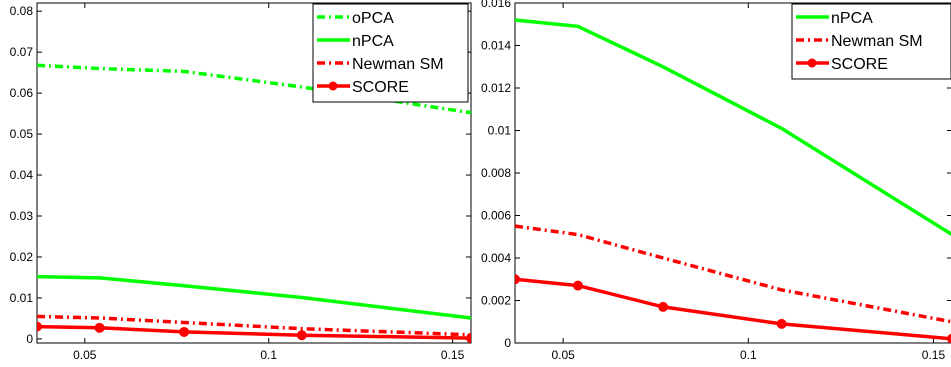 The width and height of the screenshot is (951, 367). Describe the element at coordinates (22, 93) in the screenshot. I see `y-tick-label: 0.06` at that location.